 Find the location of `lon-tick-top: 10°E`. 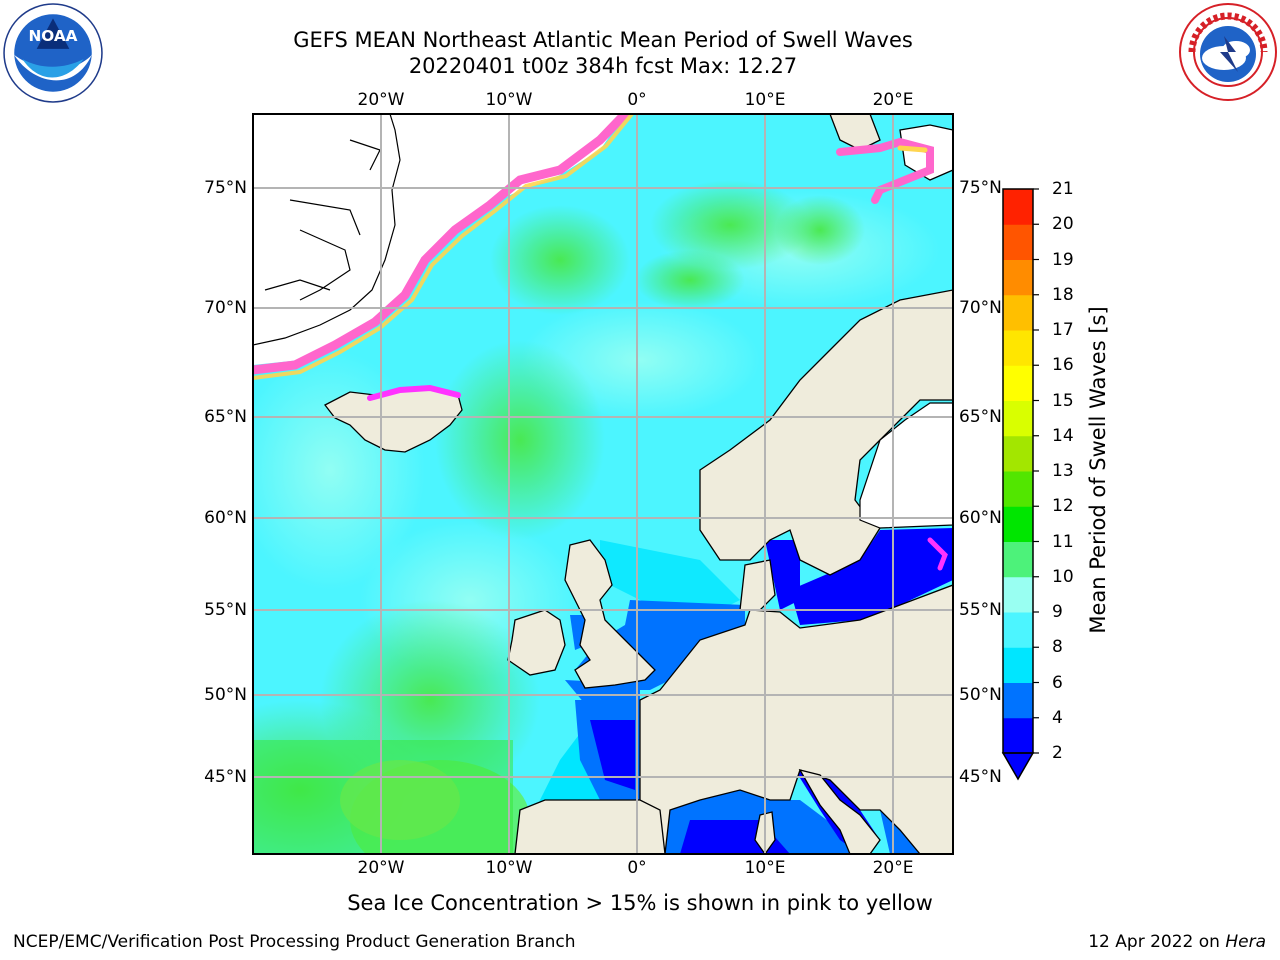

lon-tick-top: 10°E is located at coordinates (765, 100).